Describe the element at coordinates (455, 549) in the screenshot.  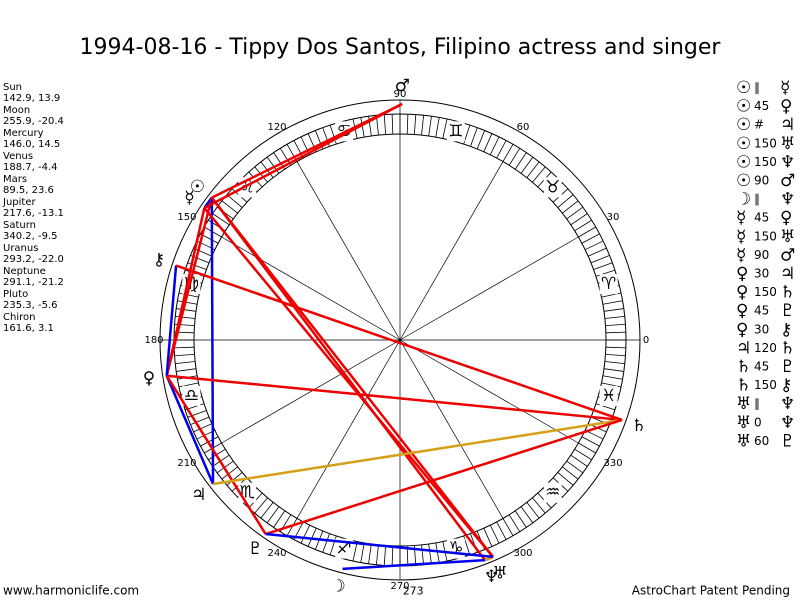
I see `sign-glyph: ♑` at that location.